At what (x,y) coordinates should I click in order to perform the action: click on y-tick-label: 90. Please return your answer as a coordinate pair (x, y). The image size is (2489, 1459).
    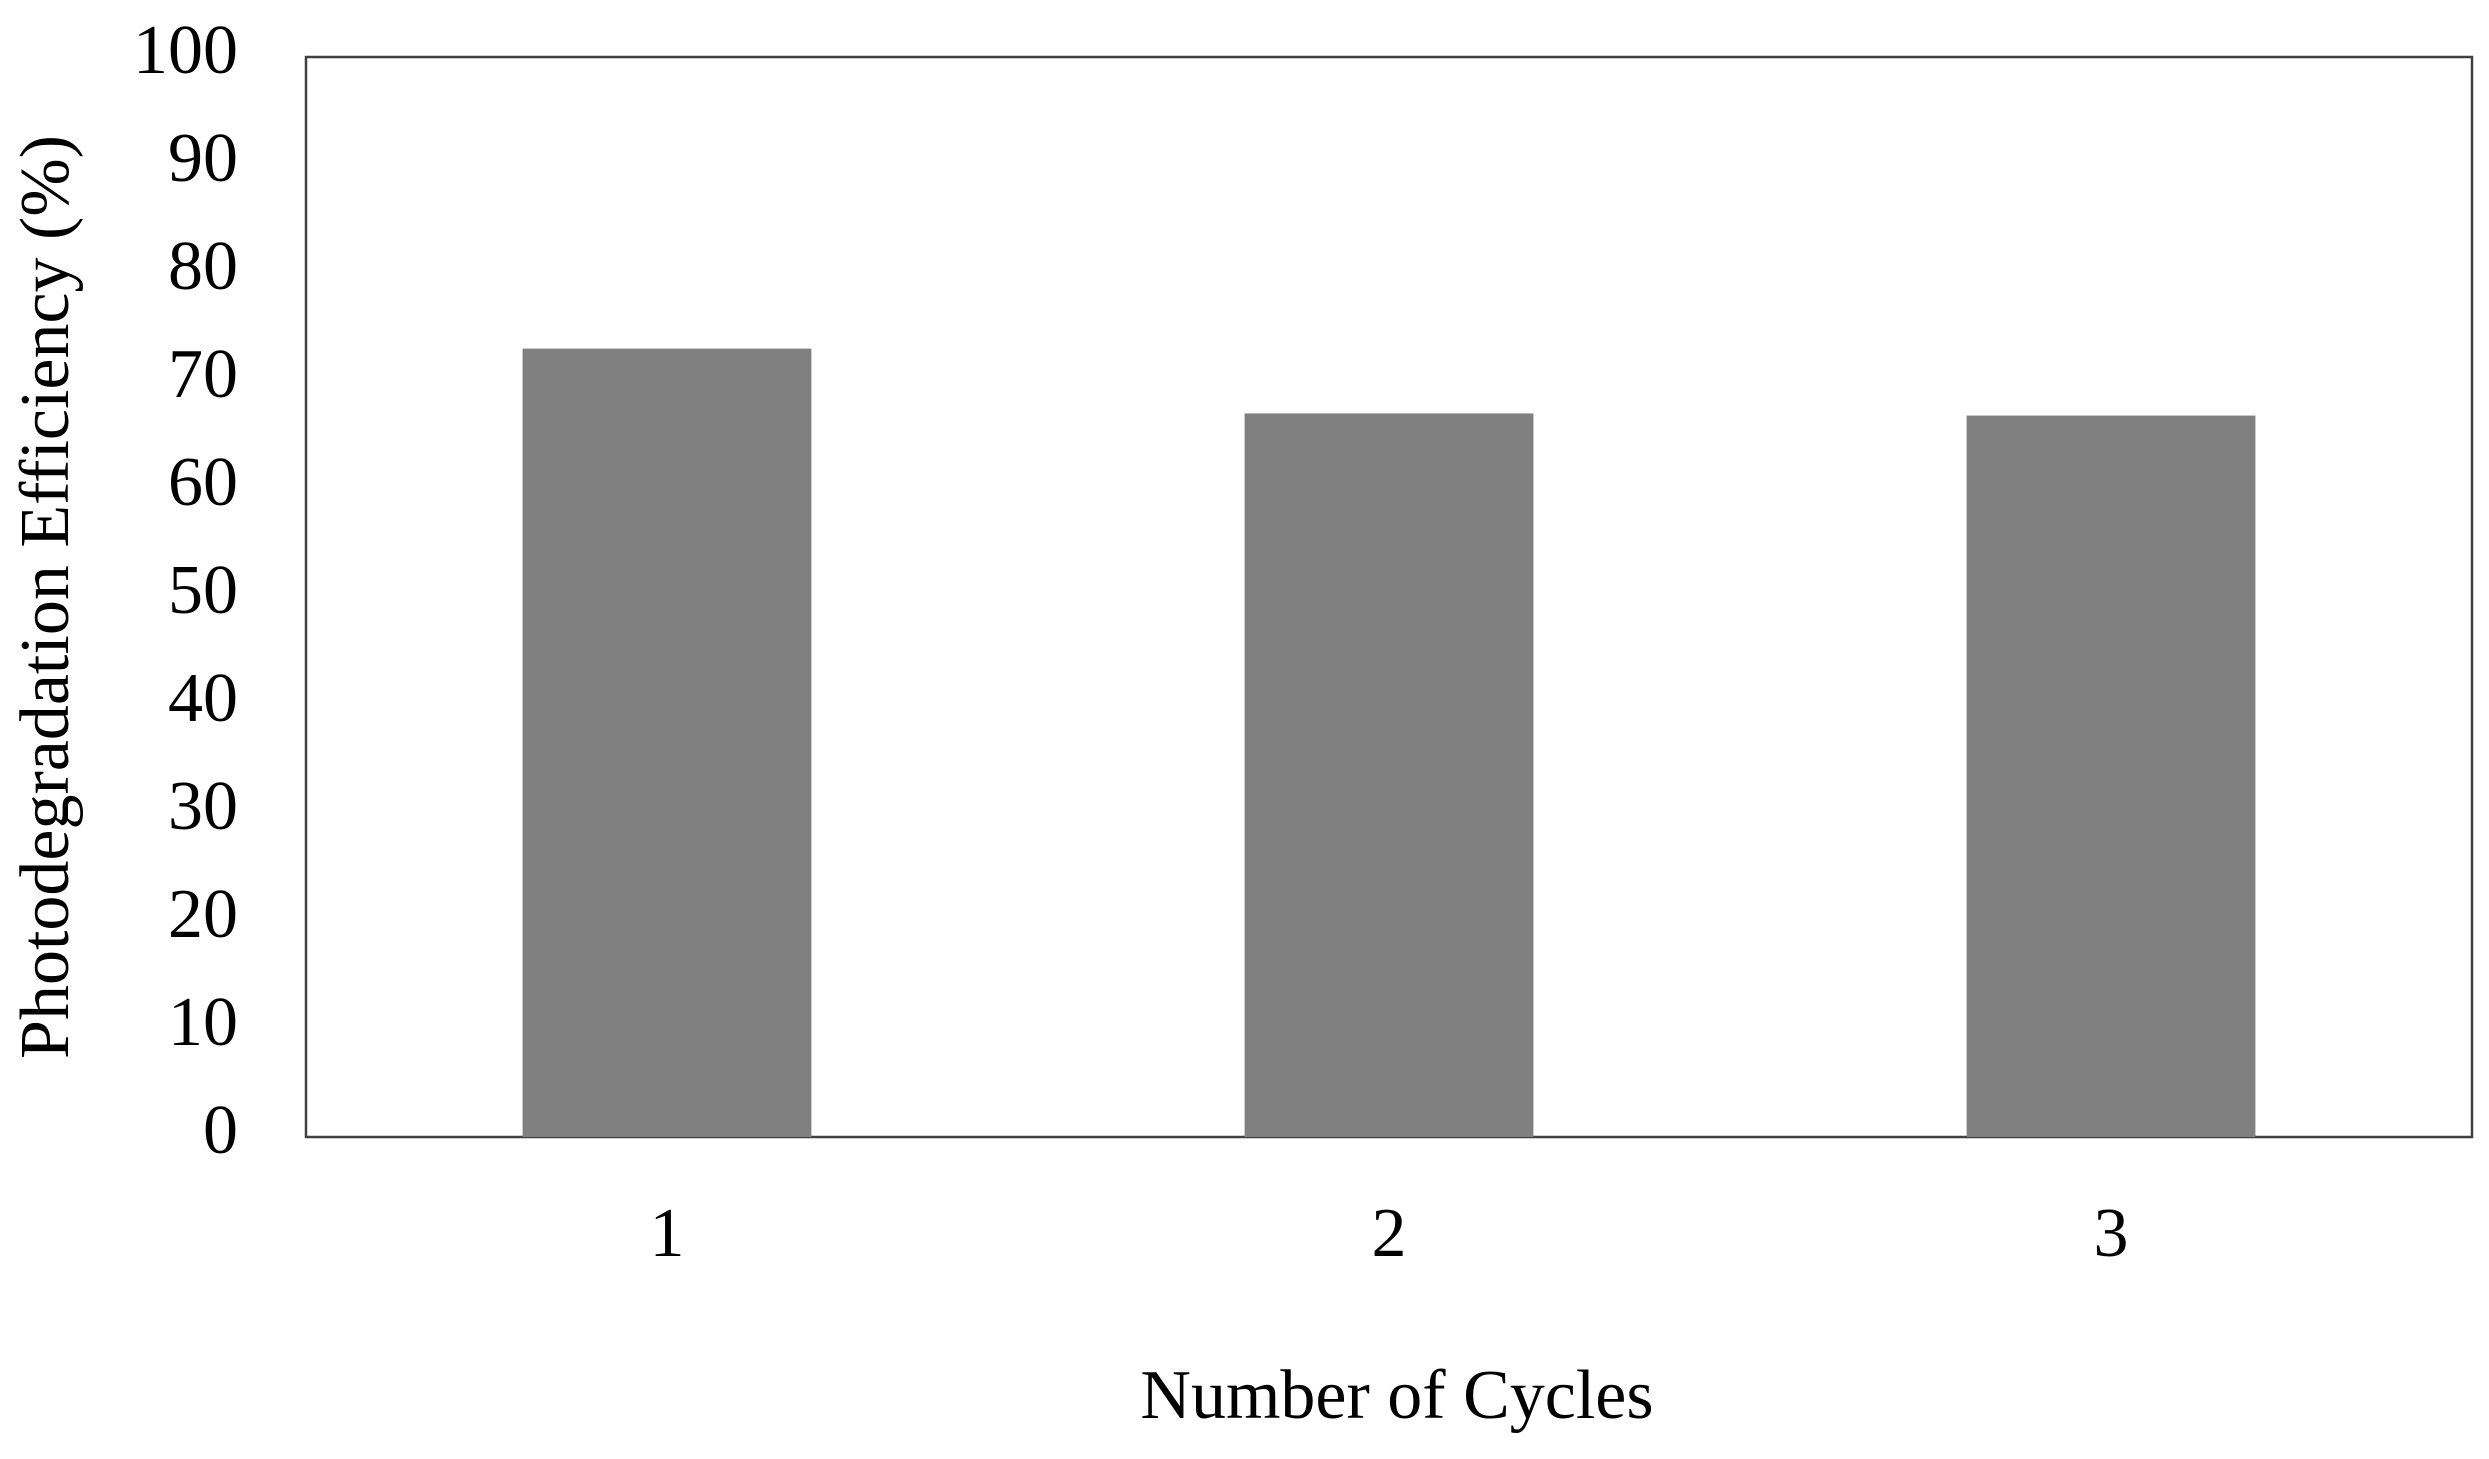
    Looking at the image, I should click on (203, 158).